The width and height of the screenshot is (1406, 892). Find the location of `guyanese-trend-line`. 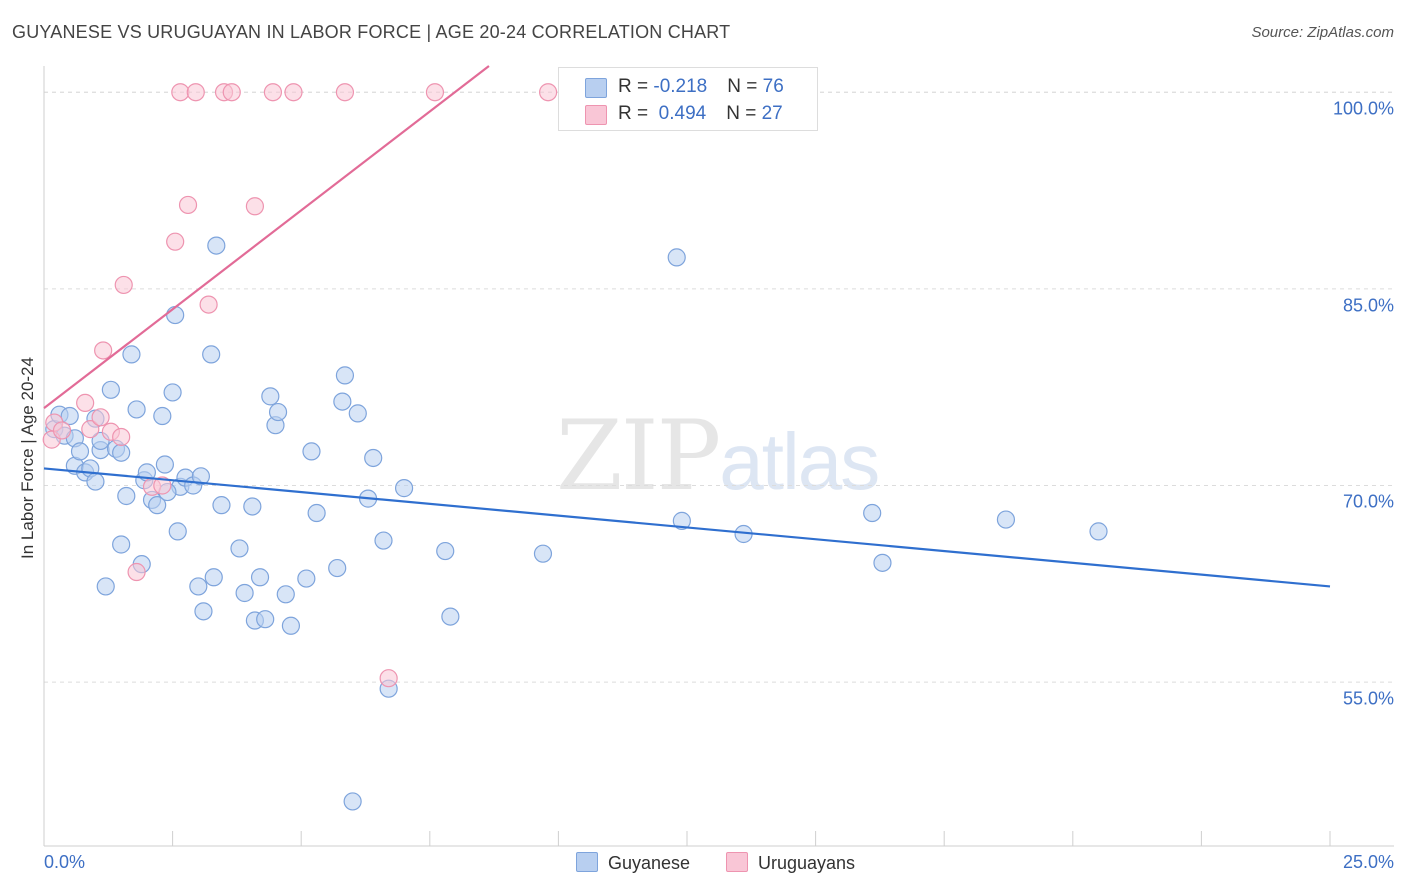

guyanese-trend-line is located at coordinates (687, 527).